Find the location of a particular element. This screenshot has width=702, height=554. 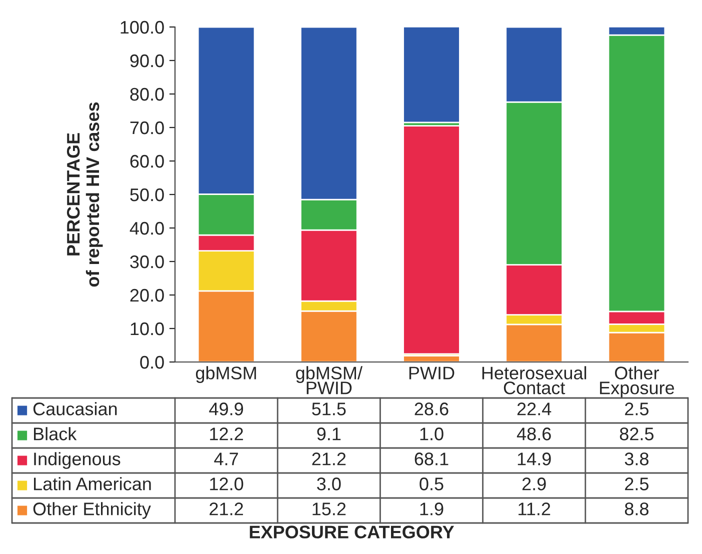

y-tick-label: 20.0 is located at coordinates (147, 295).